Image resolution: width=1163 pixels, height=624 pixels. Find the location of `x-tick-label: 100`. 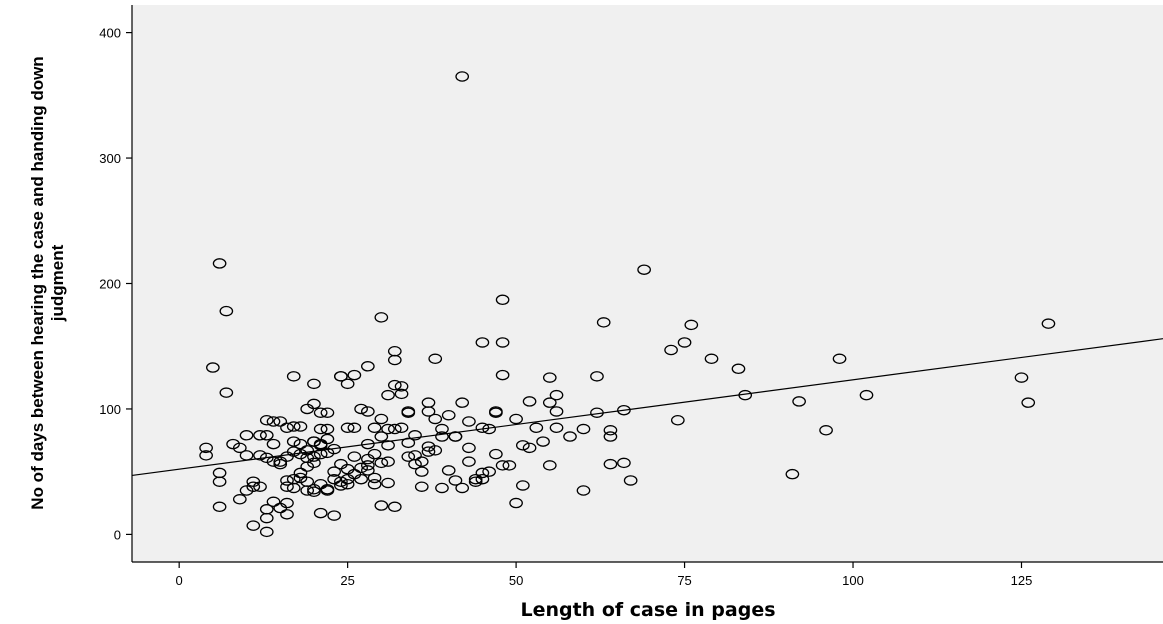

x-tick-label: 100 is located at coordinates (853, 580).